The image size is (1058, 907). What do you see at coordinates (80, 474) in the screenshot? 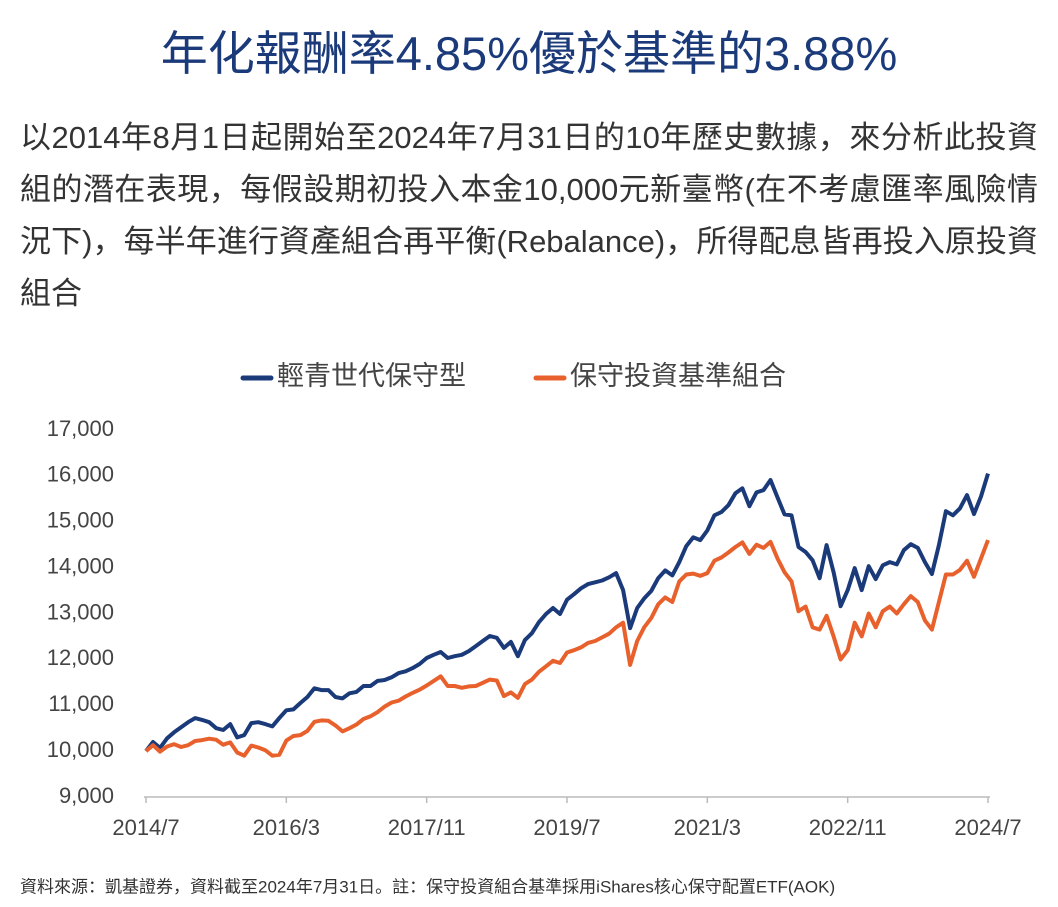
I see `y-tick-label: 16,000` at bounding box center [80, 474].